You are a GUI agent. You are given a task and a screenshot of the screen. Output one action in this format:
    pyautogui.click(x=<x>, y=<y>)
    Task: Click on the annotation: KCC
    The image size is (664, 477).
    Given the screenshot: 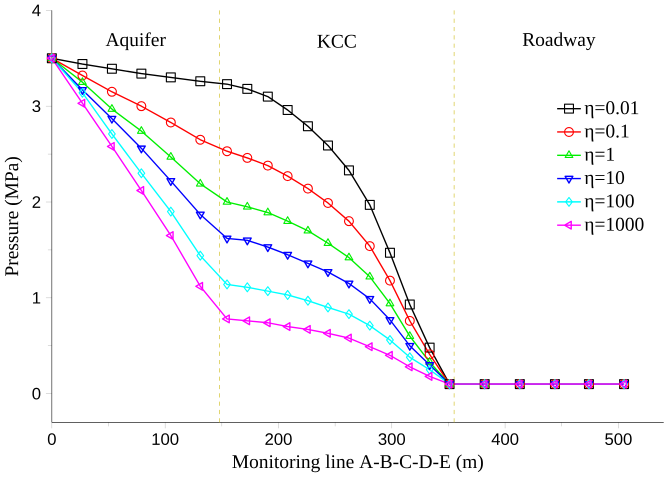 What is the action you would take?
    pyautogui.click(x=336, y=41)
    